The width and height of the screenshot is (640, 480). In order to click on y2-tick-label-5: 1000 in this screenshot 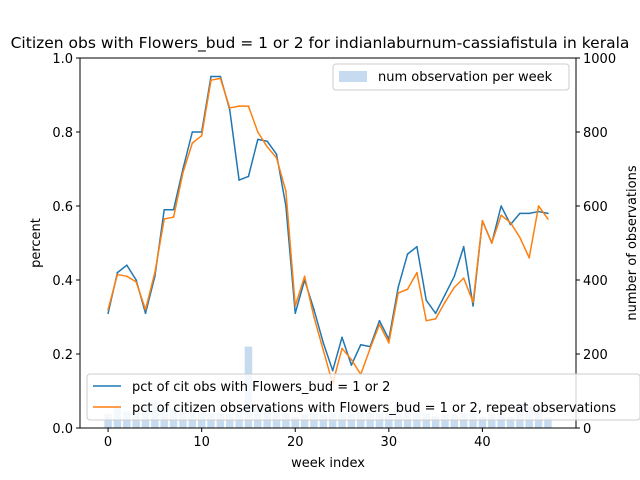, I will do `click(599, 59)`.